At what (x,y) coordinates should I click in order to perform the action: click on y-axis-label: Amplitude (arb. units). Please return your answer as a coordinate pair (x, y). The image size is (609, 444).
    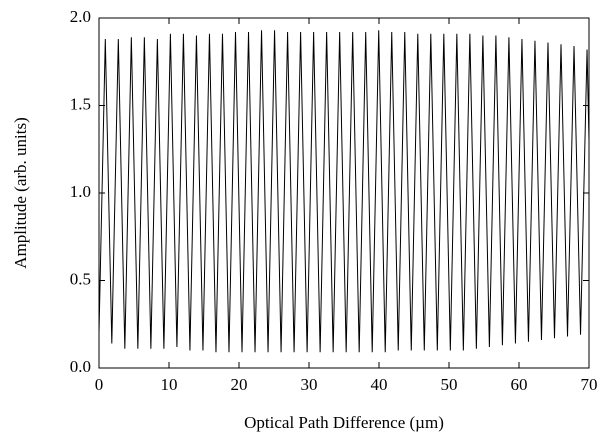
    Looking at the image, I should click on (20, 193).